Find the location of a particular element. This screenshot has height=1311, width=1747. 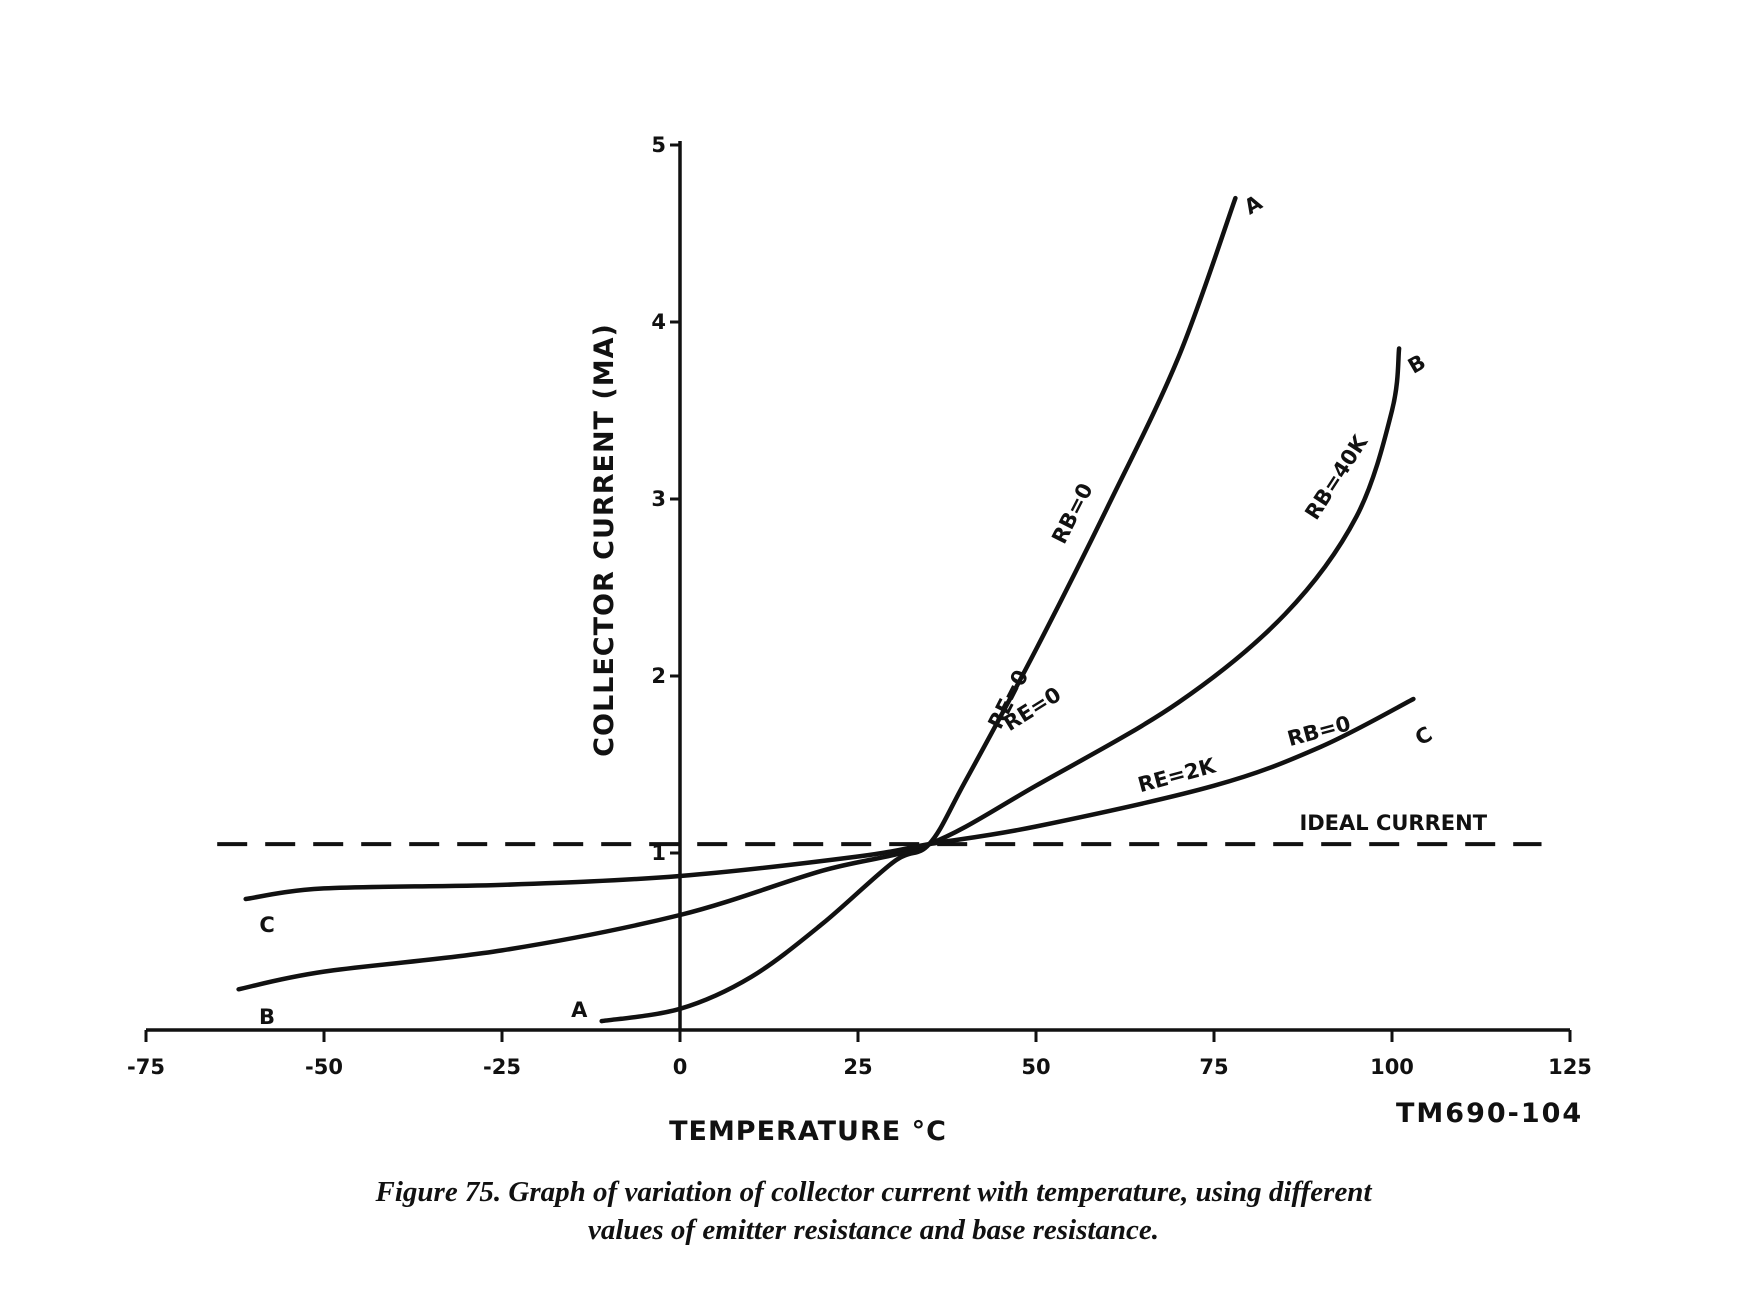

x-tick-label: -75 is located at coordinates (146, 1067).